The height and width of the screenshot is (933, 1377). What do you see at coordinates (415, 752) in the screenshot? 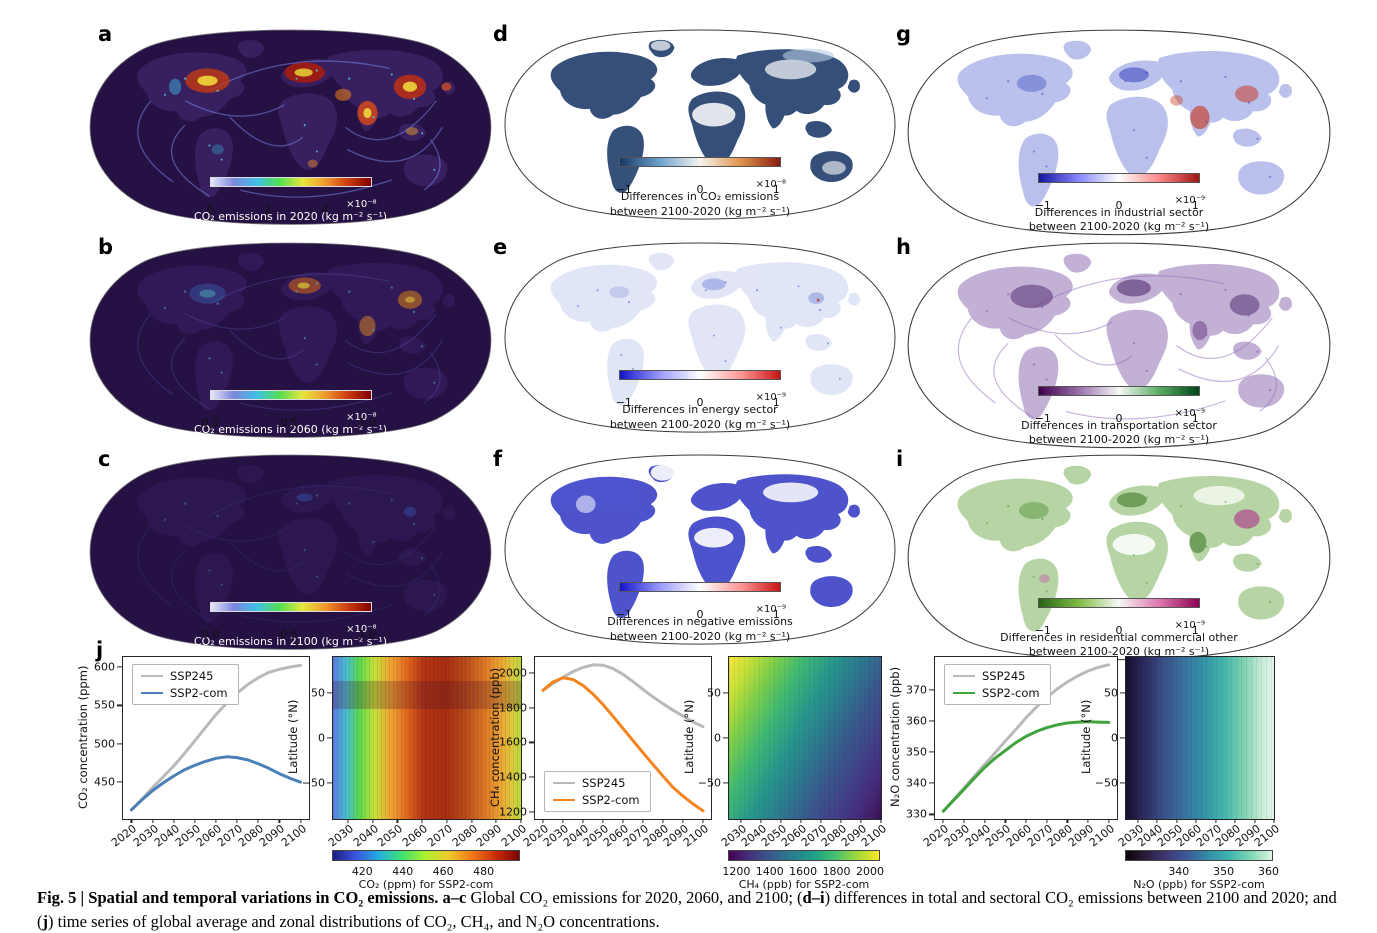
I see `co2-heatmap-body: 50 0 −50 2030 2040 2050 2060 2070 2080 2090 2100` at bounding box center [415, 752].